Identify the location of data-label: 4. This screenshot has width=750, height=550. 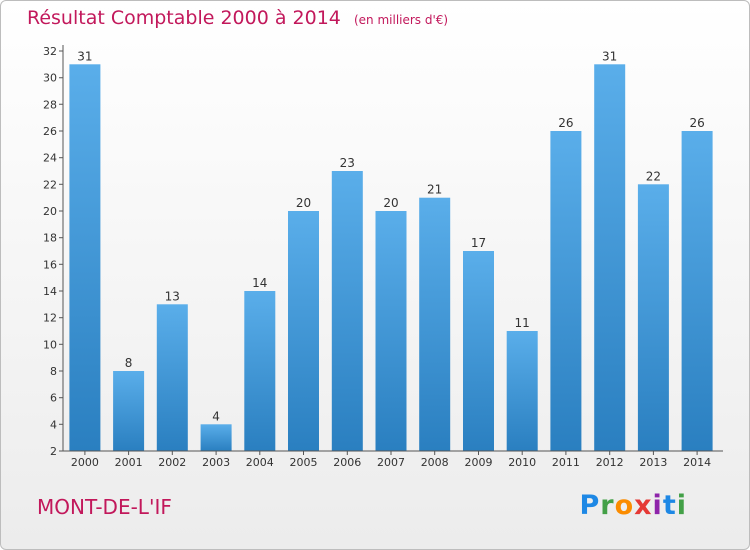
(216, 416).